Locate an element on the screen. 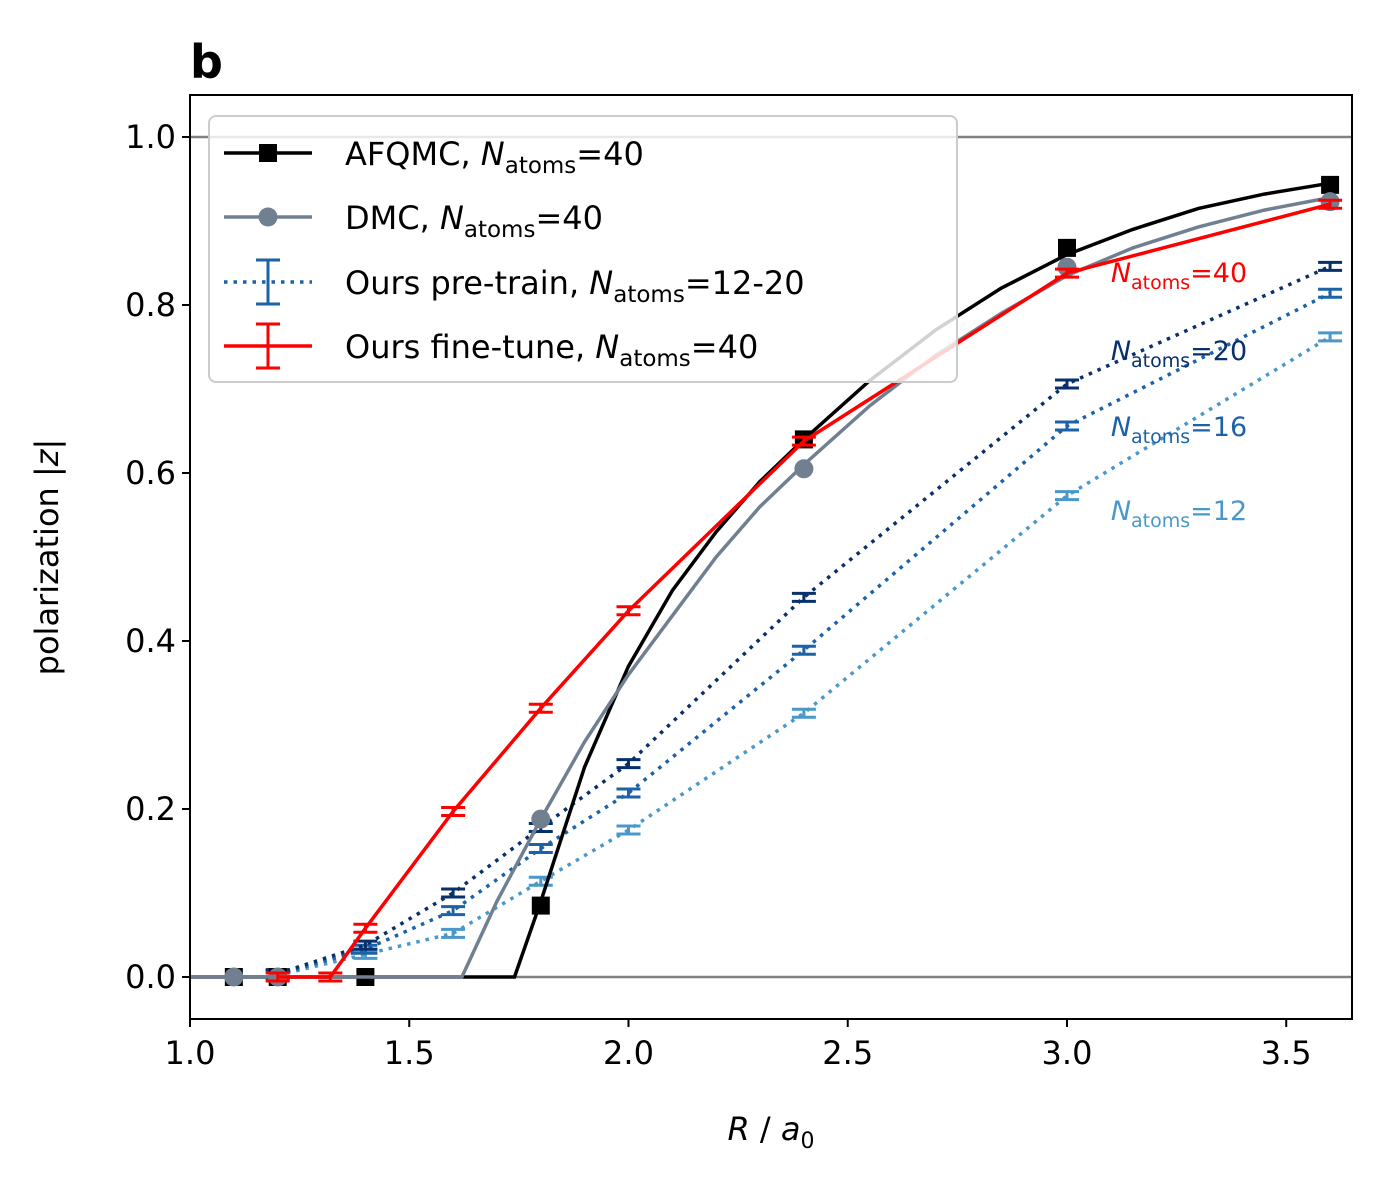  legend-label: DMC, Natoms=40 is located at coordinates (474, 221).